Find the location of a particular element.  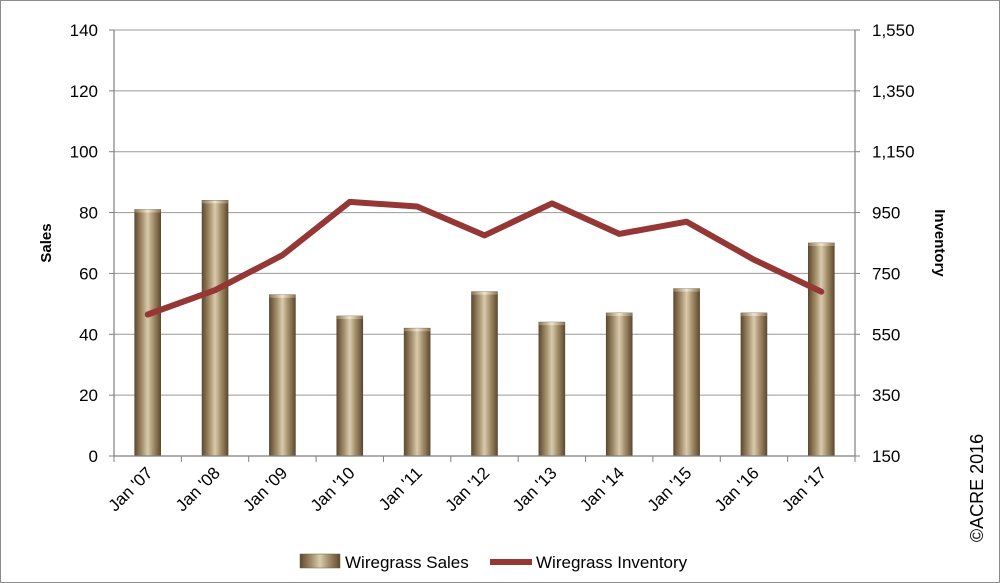

x-tick-label: Jan '07 is located at coordinates (131, 489).